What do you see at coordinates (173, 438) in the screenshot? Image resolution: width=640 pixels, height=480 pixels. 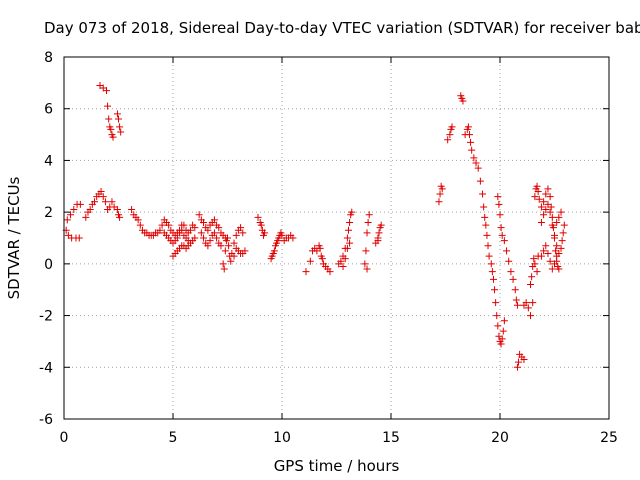 I see `x-tick-label: 5` at bounding box center [173, 438].